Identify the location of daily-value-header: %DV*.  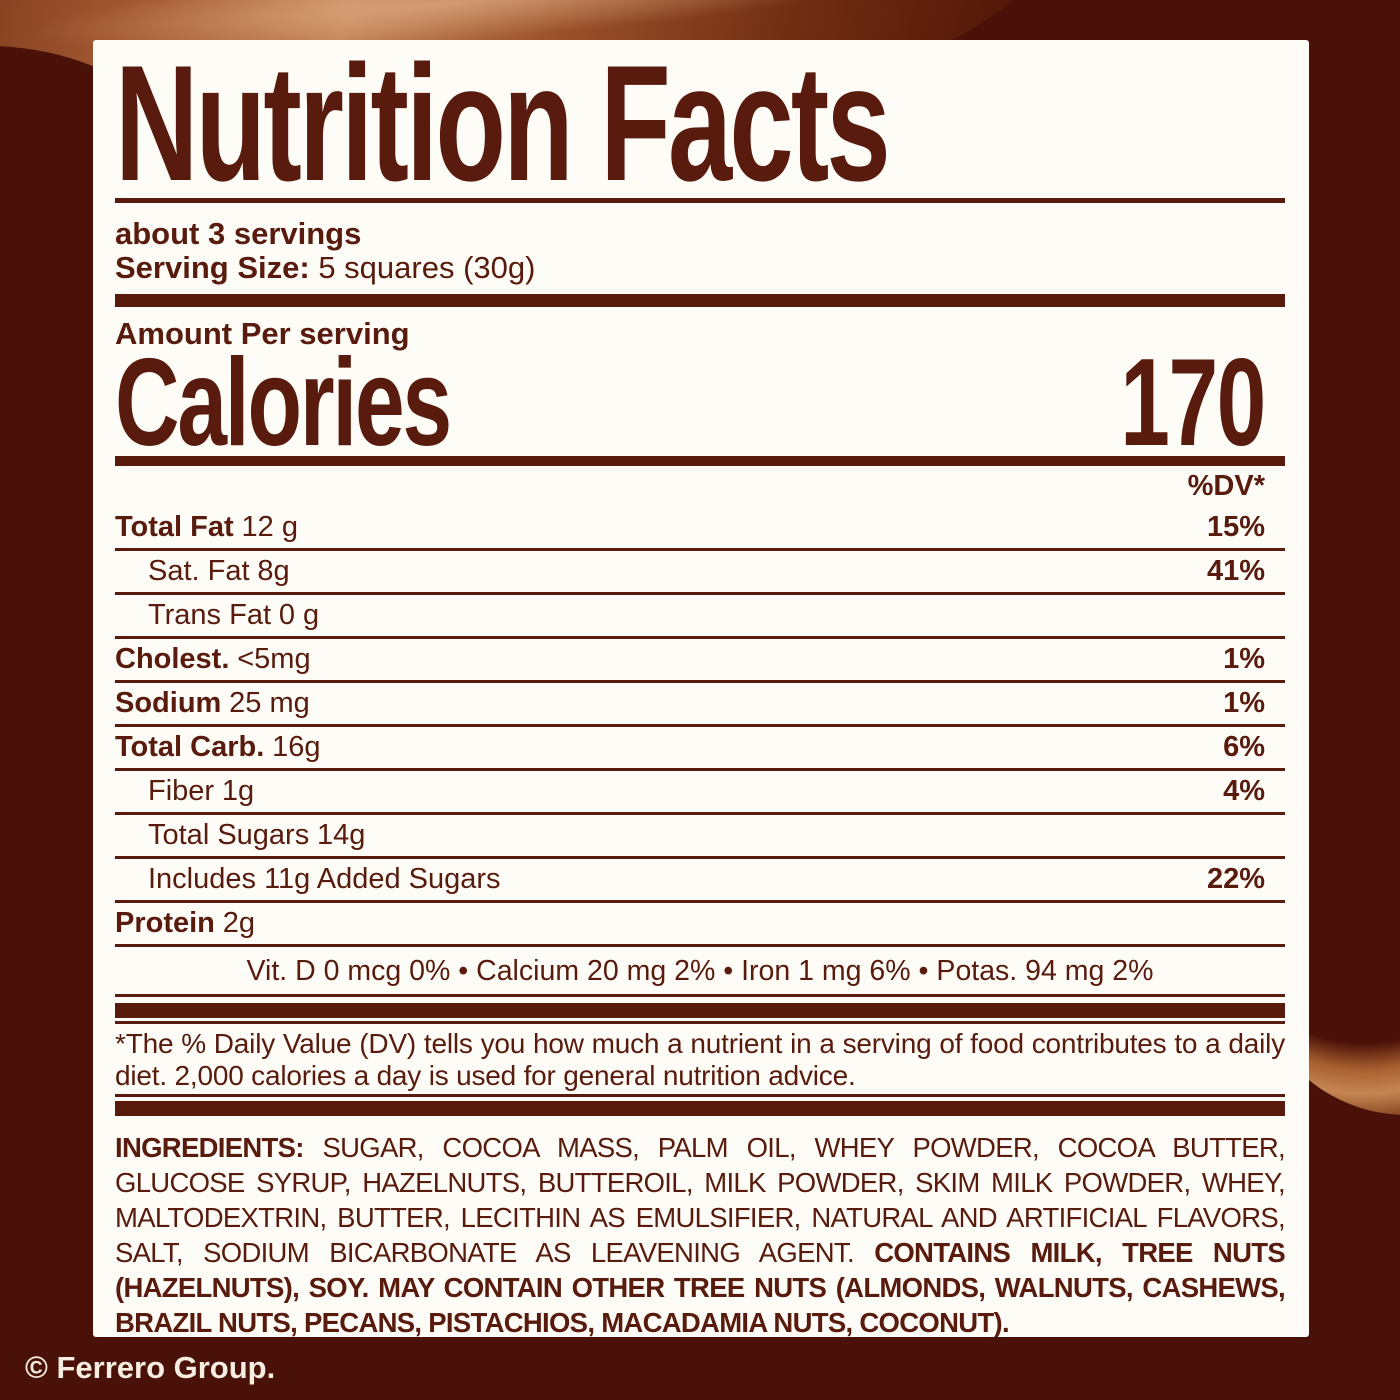
(1226, 486).